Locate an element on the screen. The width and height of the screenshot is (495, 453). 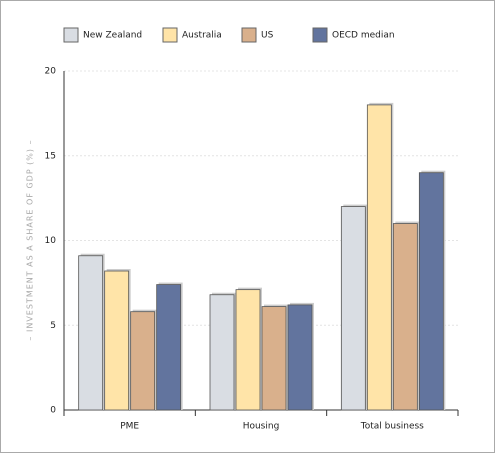
x-tick-label: PME is located at coordinates (129, 427).